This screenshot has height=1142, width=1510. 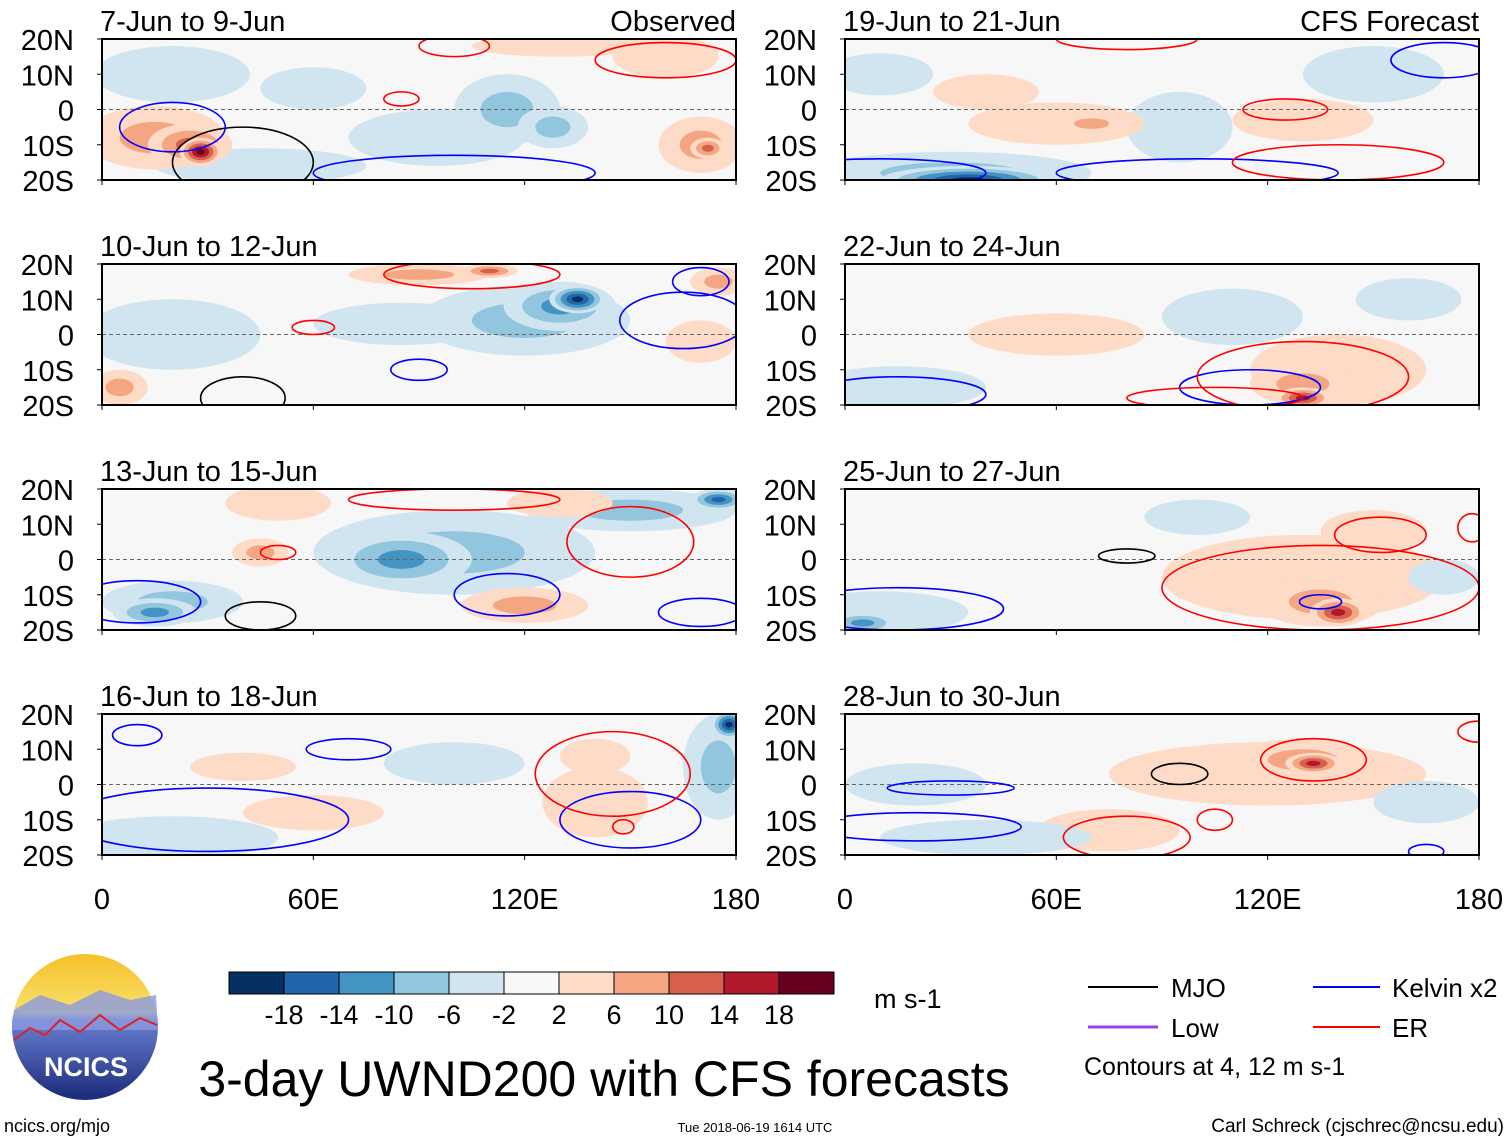 I want to click on footer-url: ncics.org/mjo, so click(x=57, y=1126).